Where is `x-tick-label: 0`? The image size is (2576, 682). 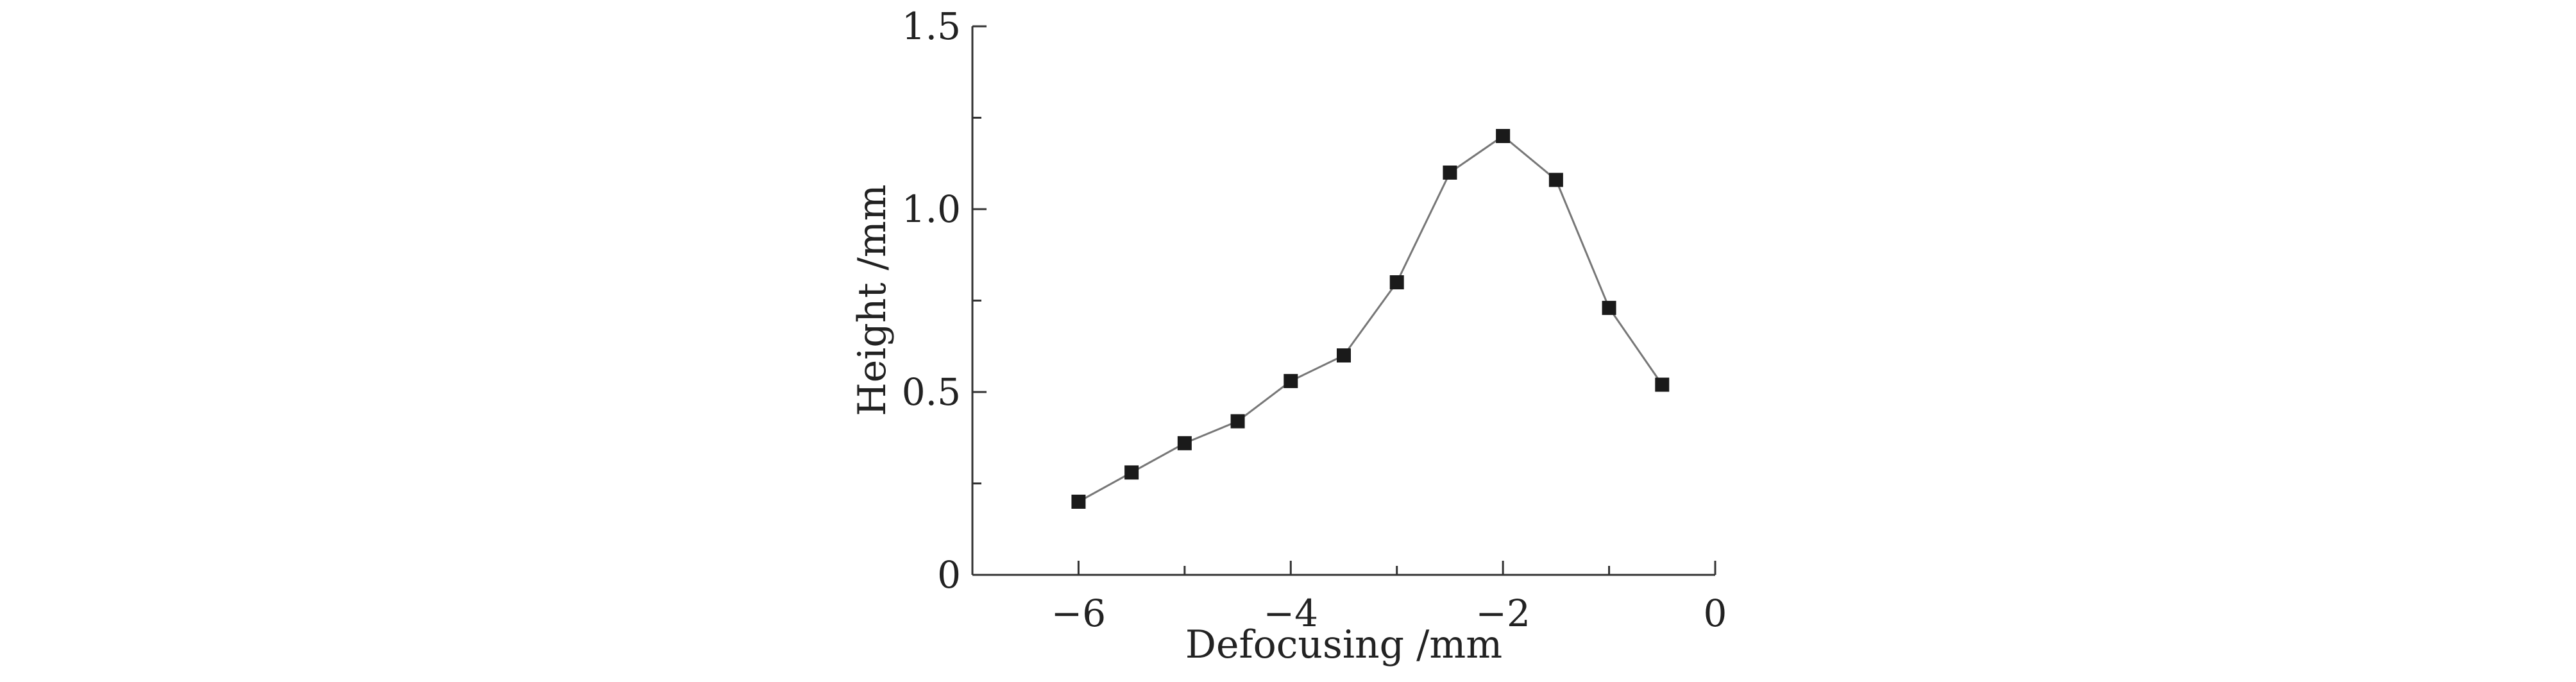 x-tick-label: 0 is located at coordinates (1715, 613).